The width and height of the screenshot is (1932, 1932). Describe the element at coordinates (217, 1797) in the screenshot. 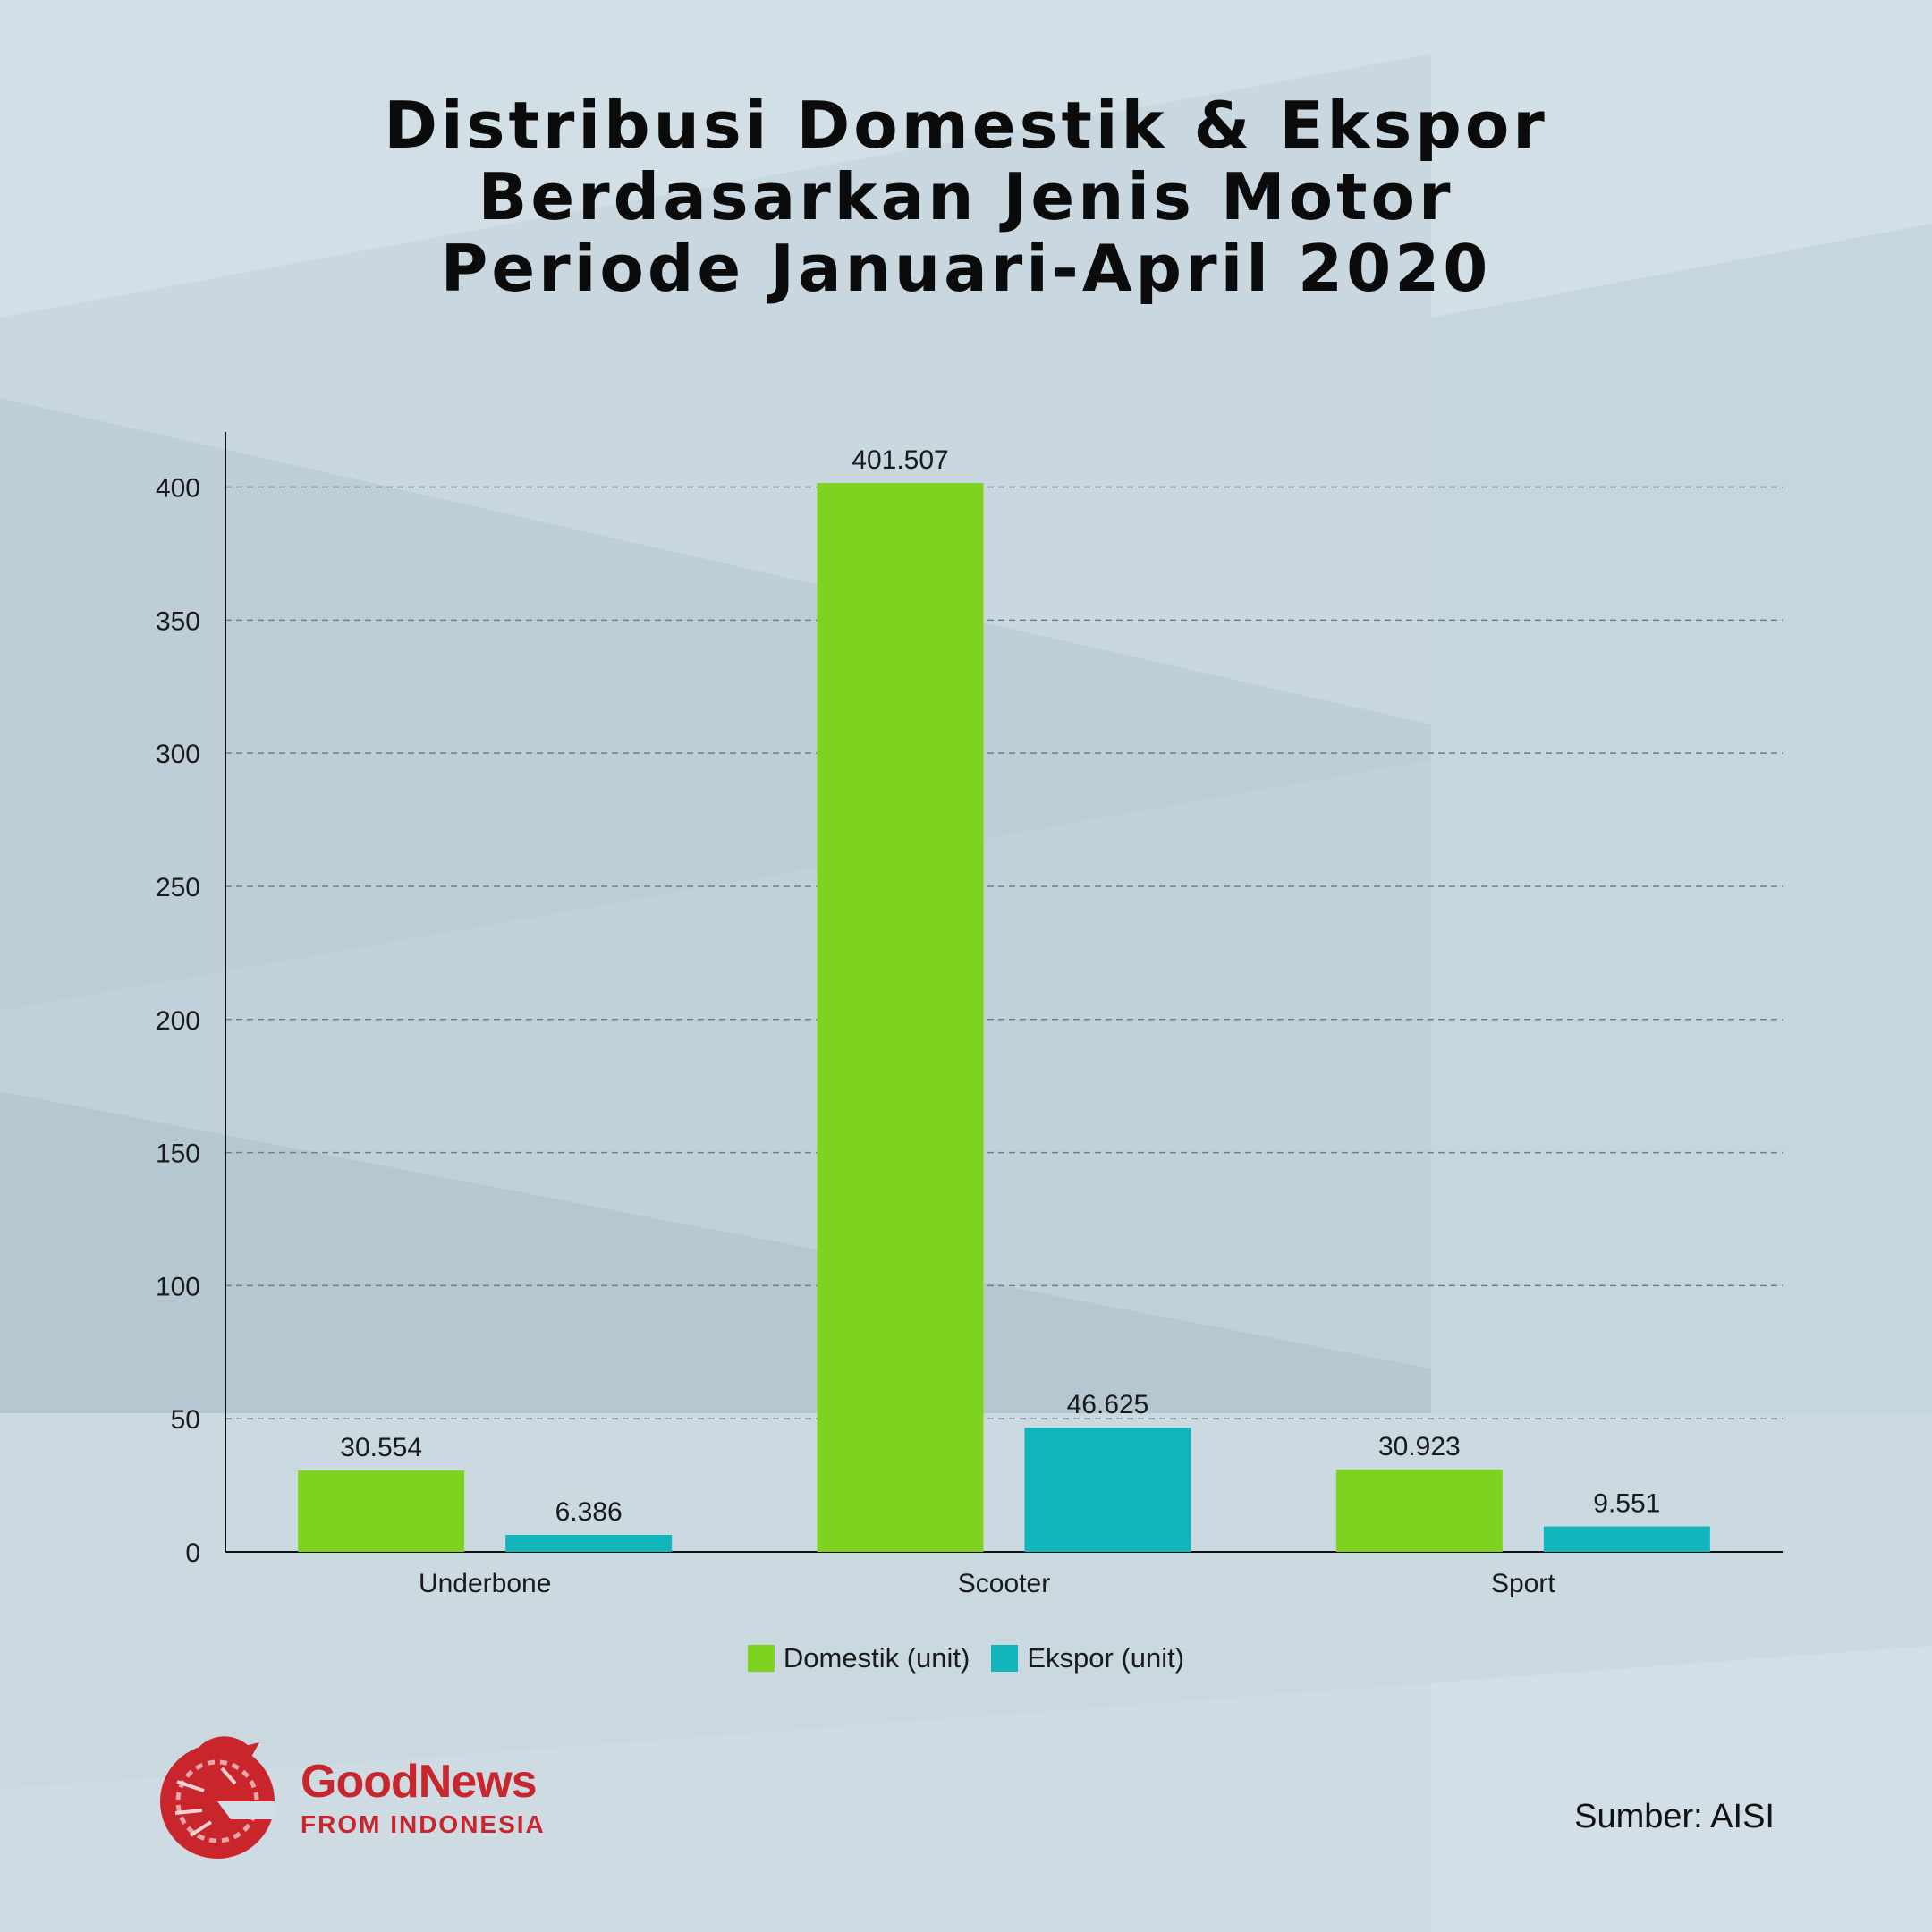

I see `garuda-logo-icon` at that location.